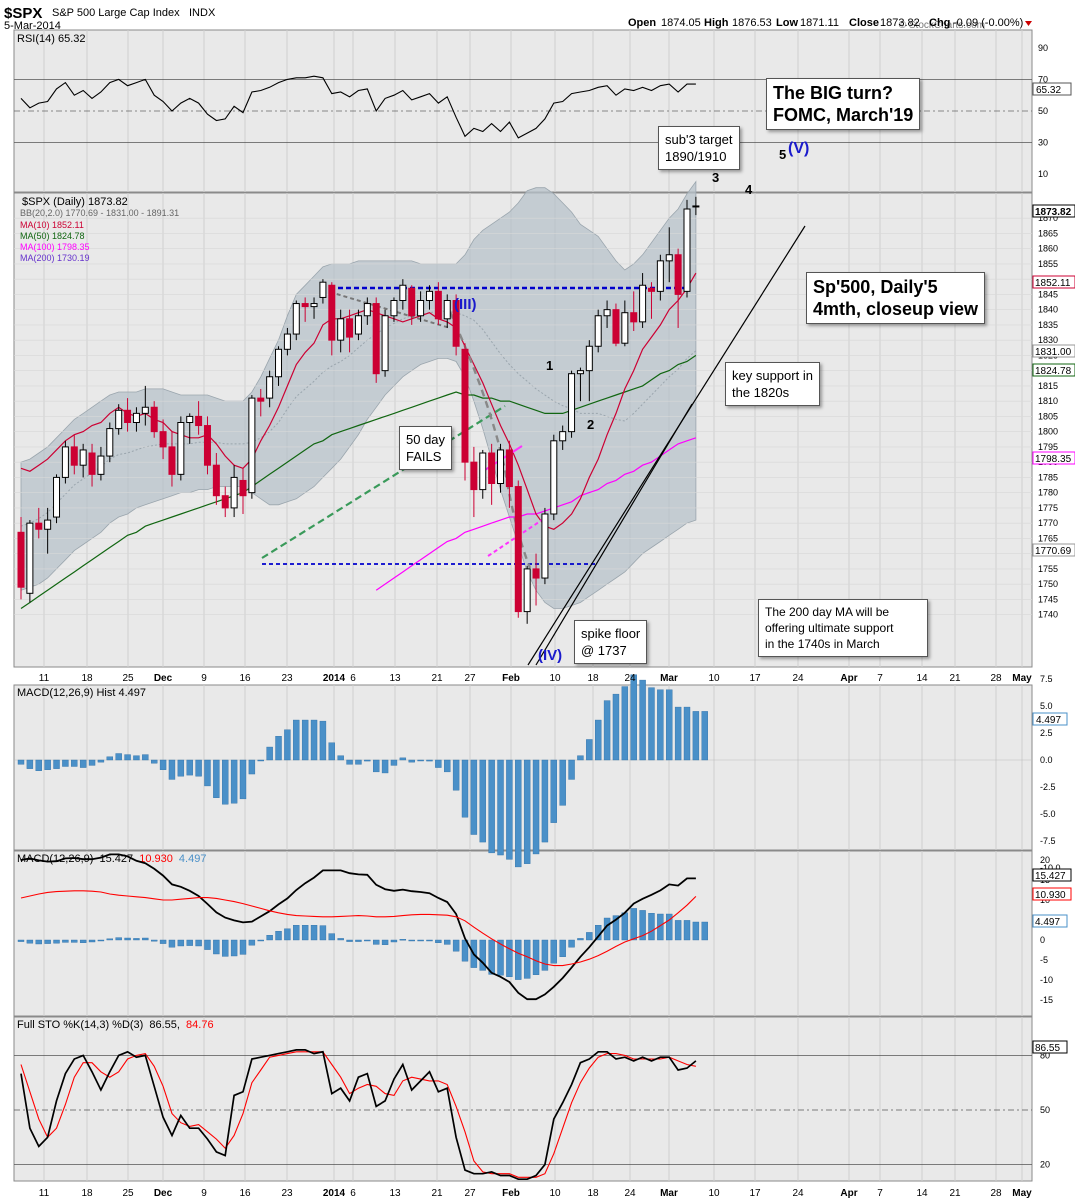  Describe the element at coordinates (116, 13) in the screenshot. I see `index-name: S&P 500 Large Cap Index` at that location.